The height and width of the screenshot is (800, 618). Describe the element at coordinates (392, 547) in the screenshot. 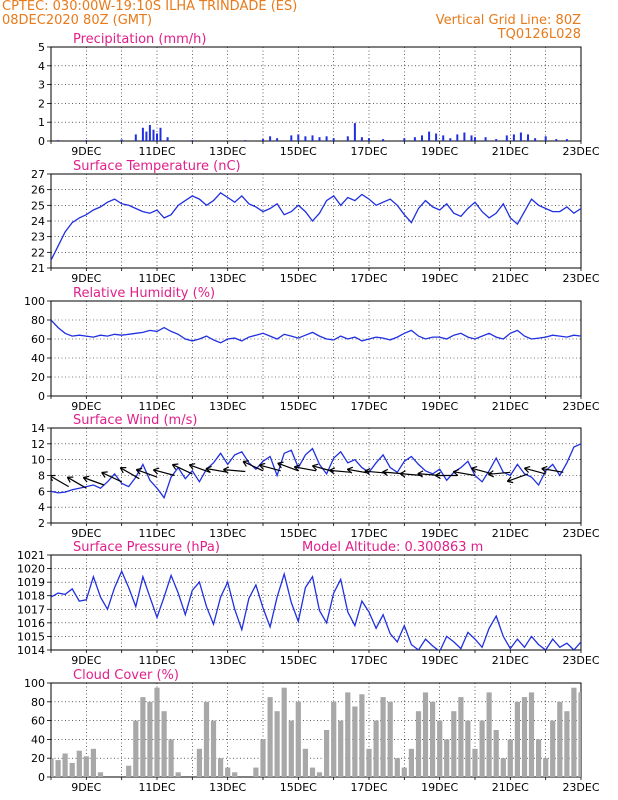

I see `model-altitude-label: Model Altitude: 0.300863 m` at that location.